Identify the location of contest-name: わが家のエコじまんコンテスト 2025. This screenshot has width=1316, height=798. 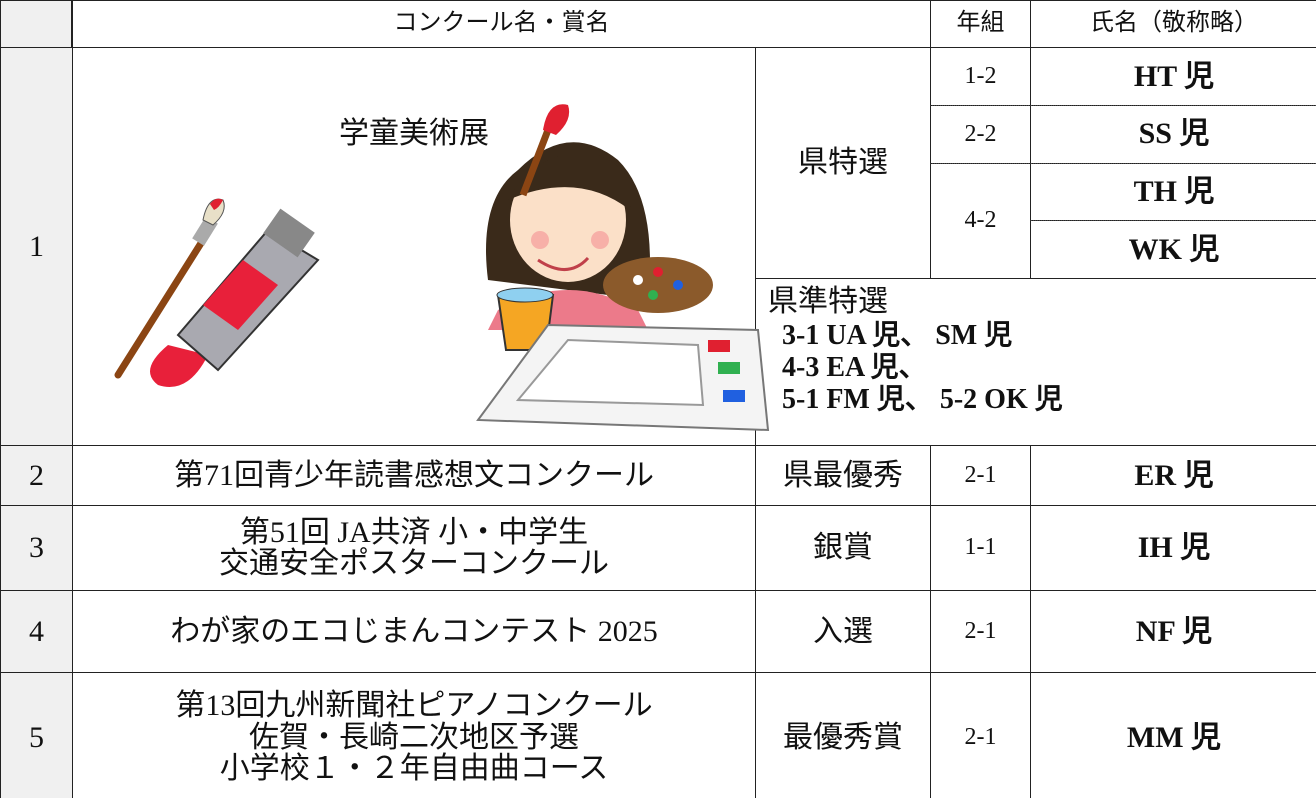
(414, 631).